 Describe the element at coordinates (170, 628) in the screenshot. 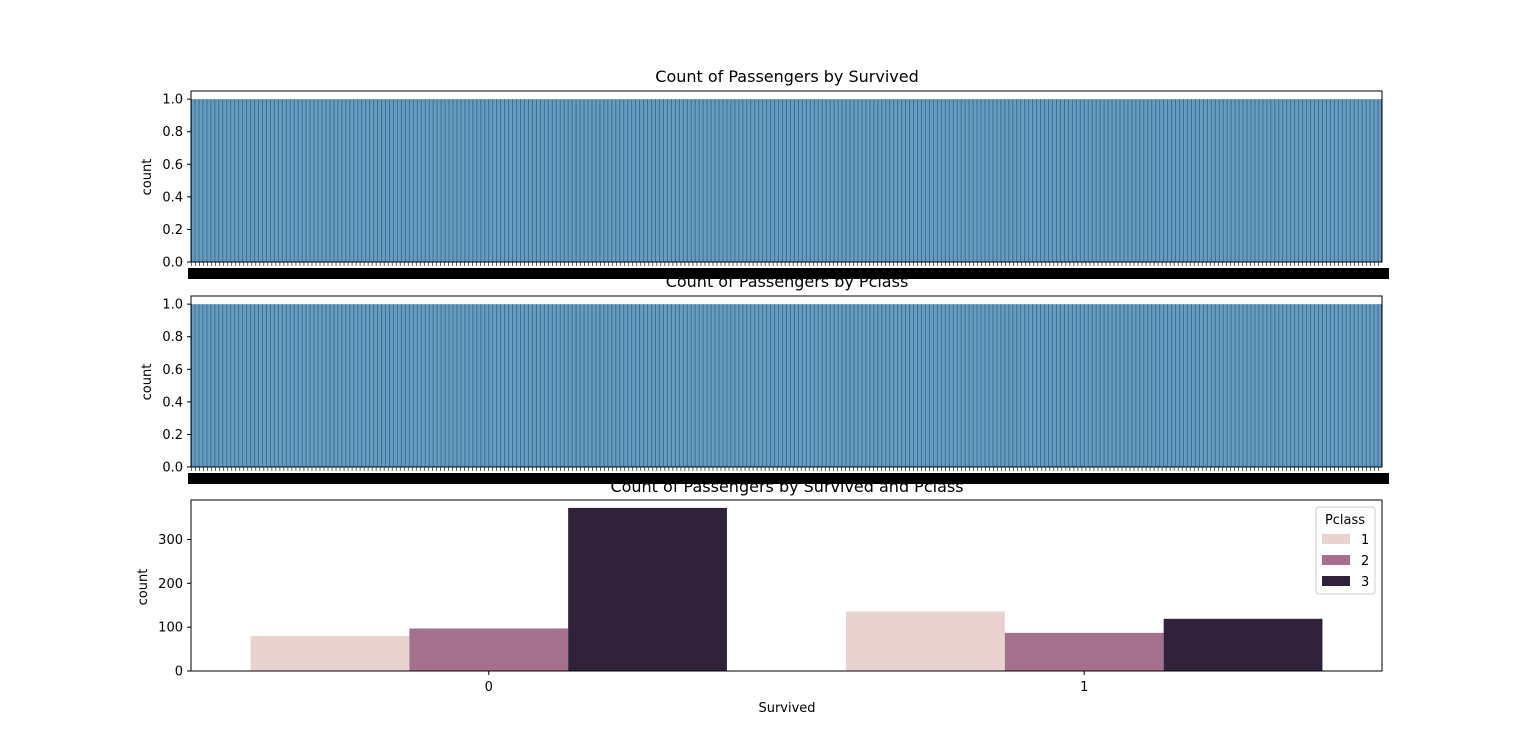

I see `y-tick-label: 100` at that location.